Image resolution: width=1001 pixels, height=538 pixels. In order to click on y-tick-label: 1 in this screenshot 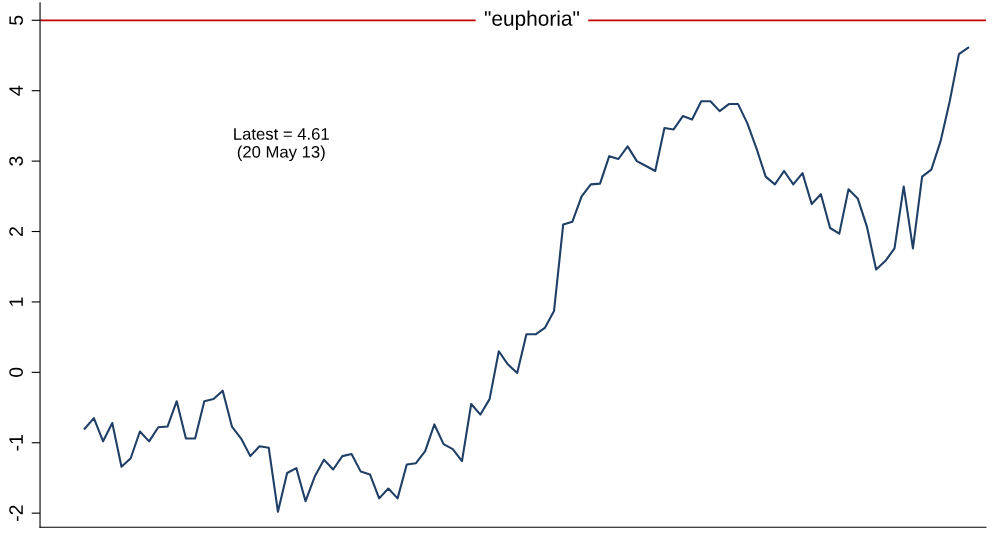, I will do `click(16, 301)`.